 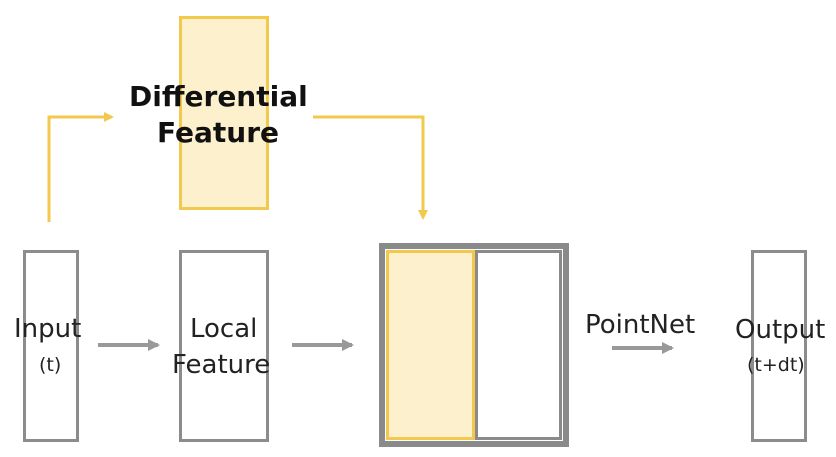 What do you see at coordinates (370, 167) in the screenshot?
I see `arrow-differential-to-concat` at bounding box center [370, 167].